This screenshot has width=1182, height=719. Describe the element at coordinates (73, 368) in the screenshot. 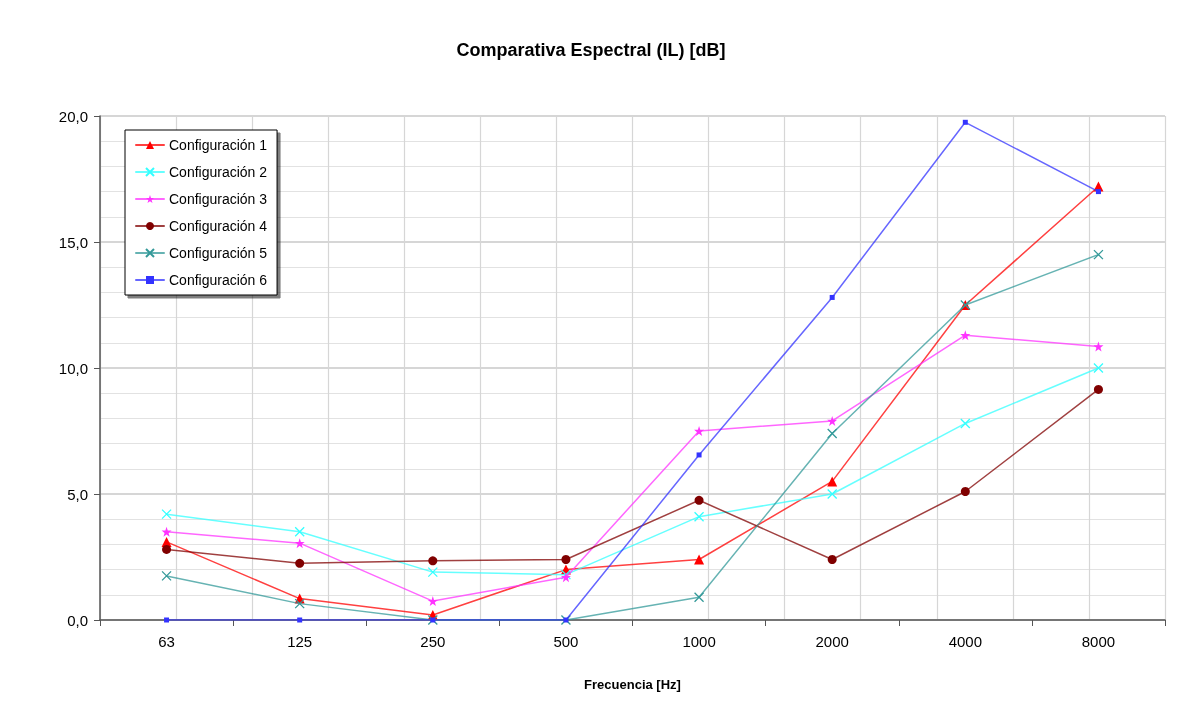

I see `y-tick-label: 10,0` at that location.